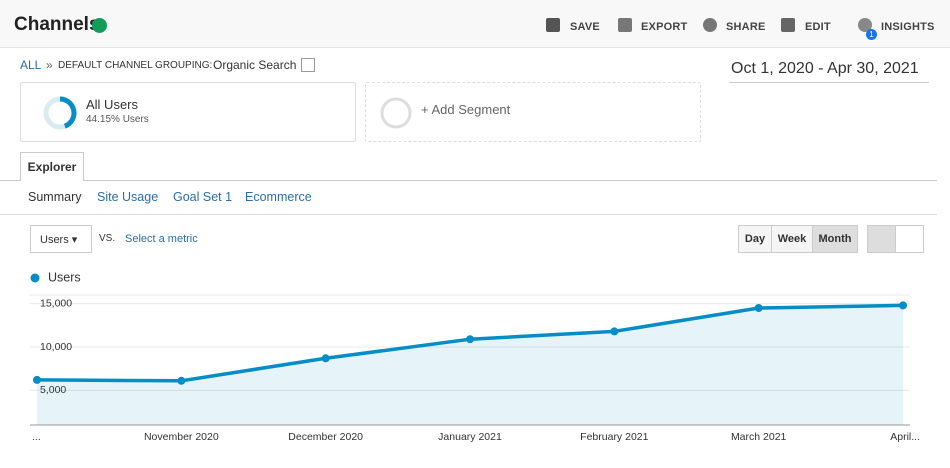 This screenshot has width=950, height=468. Describe the element at coordinates (829, 82) in the screenshot. I see `date-underline` at that location.